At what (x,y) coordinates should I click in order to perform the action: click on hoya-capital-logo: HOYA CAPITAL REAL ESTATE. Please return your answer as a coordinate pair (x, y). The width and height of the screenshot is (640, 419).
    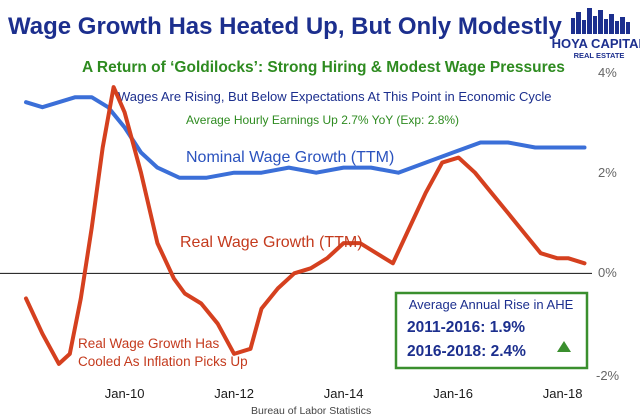
    Looking at the image, I should click on (596, 34).